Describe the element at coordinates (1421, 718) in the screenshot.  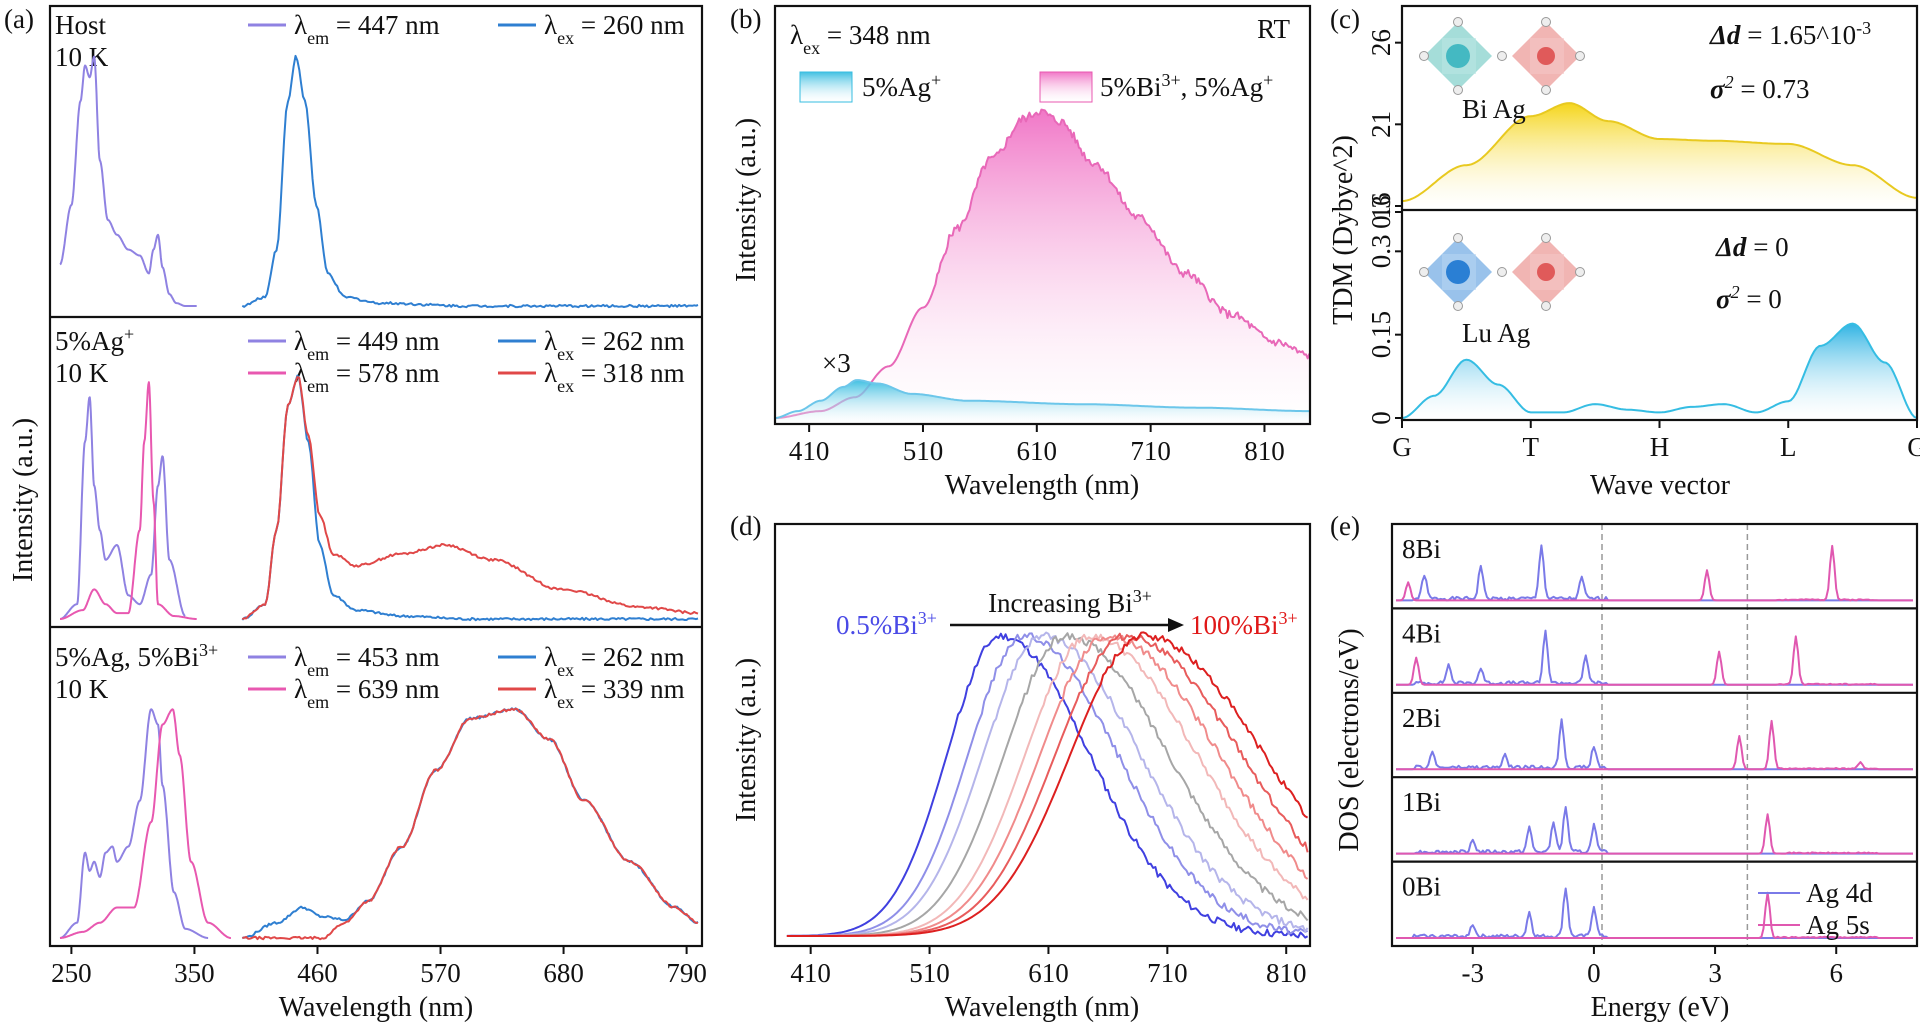
I see `panel-e-row-label: 2Bi` at that location.